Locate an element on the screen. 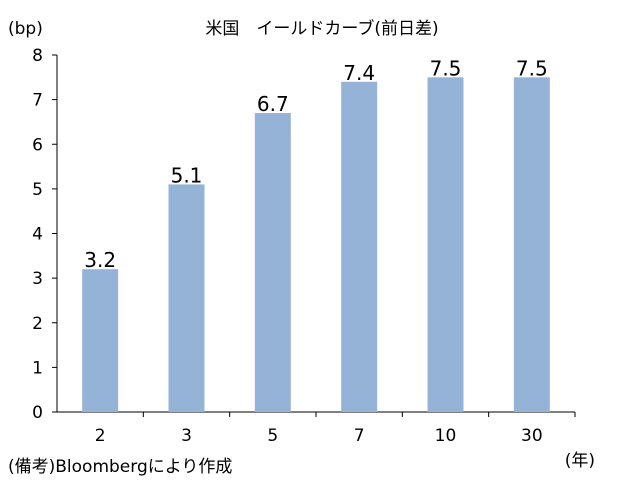  x-tick-label: 10 is located at coordinates (446, 436).